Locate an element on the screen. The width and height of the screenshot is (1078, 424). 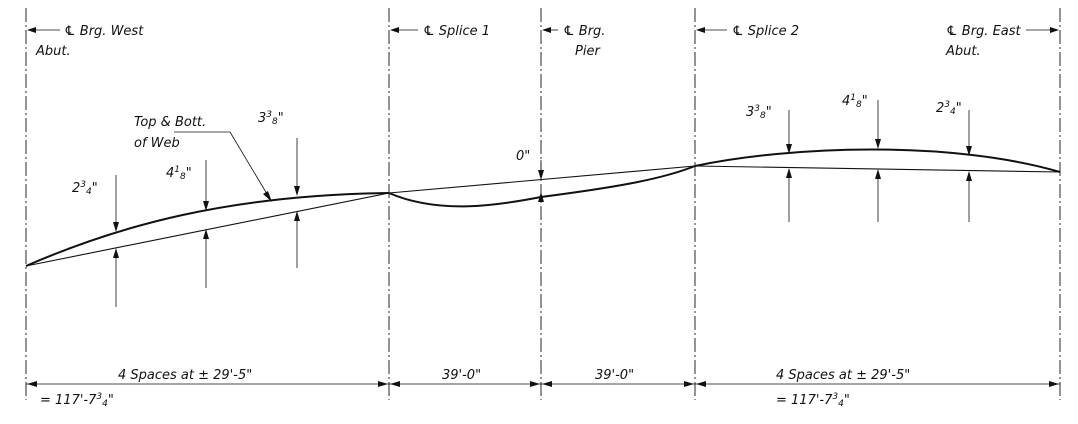
camber-marker-east-1: 338" is located at coordinates (769, 163).